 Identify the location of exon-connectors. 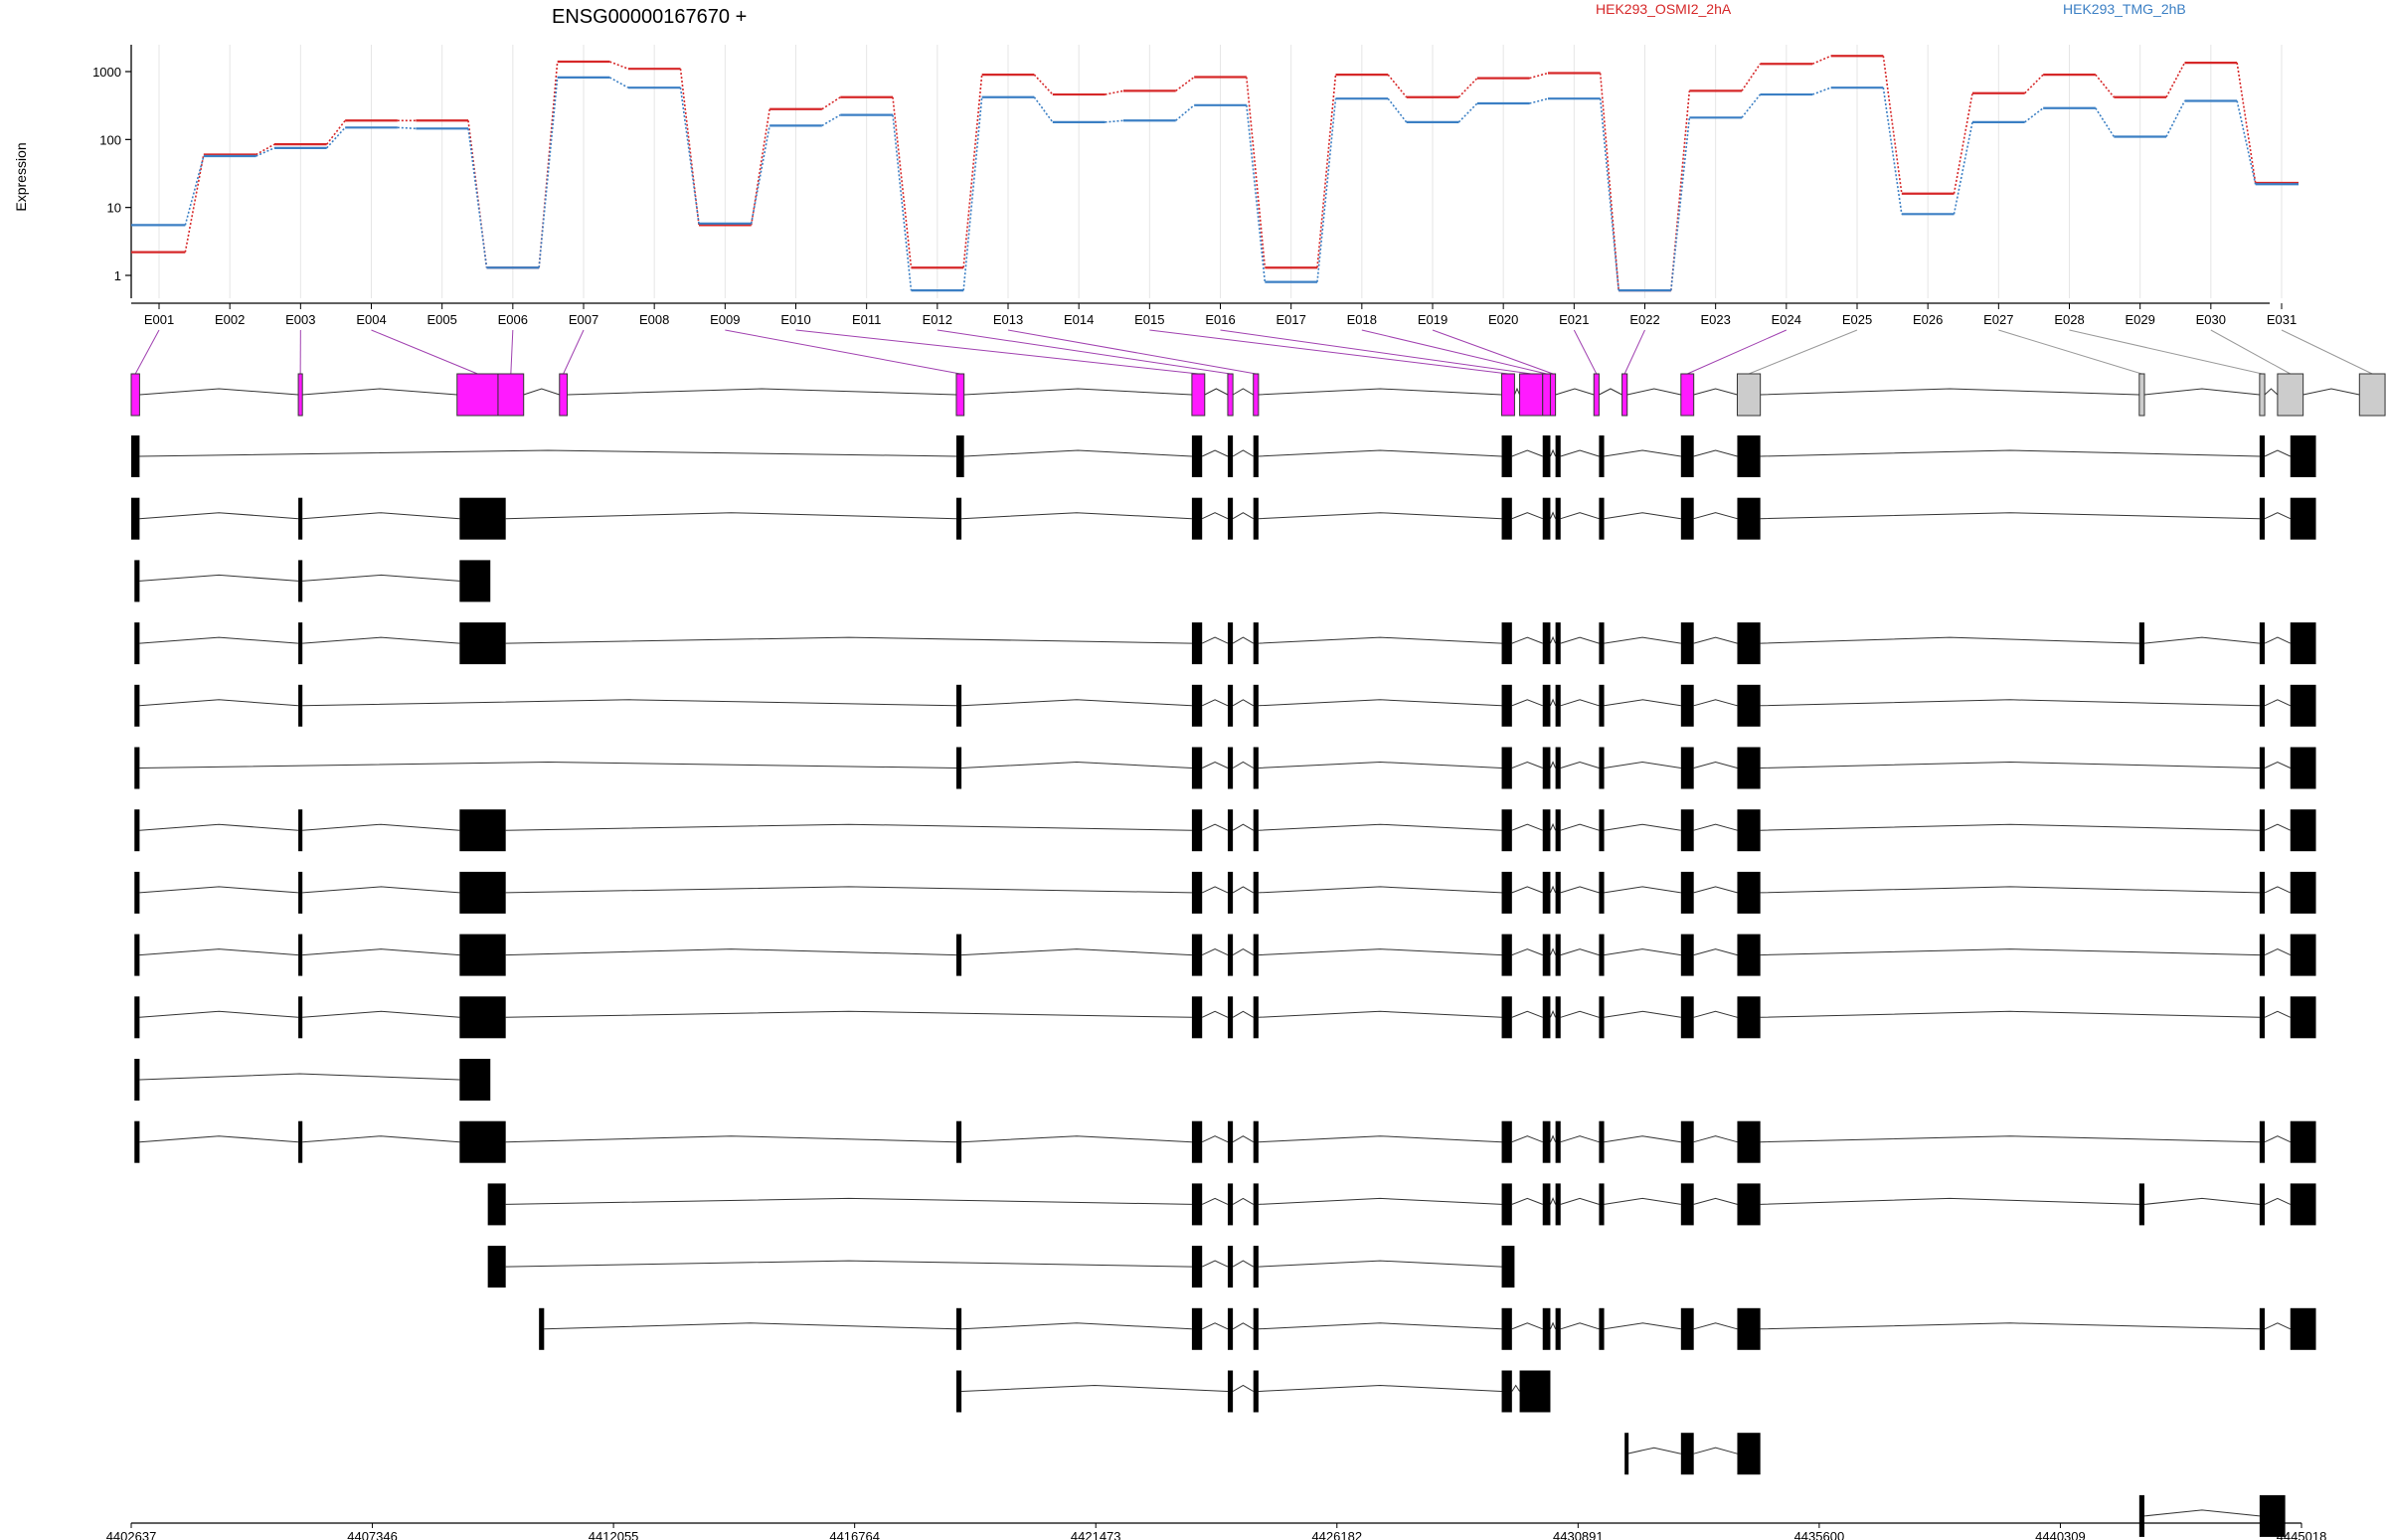
(1253, 352).